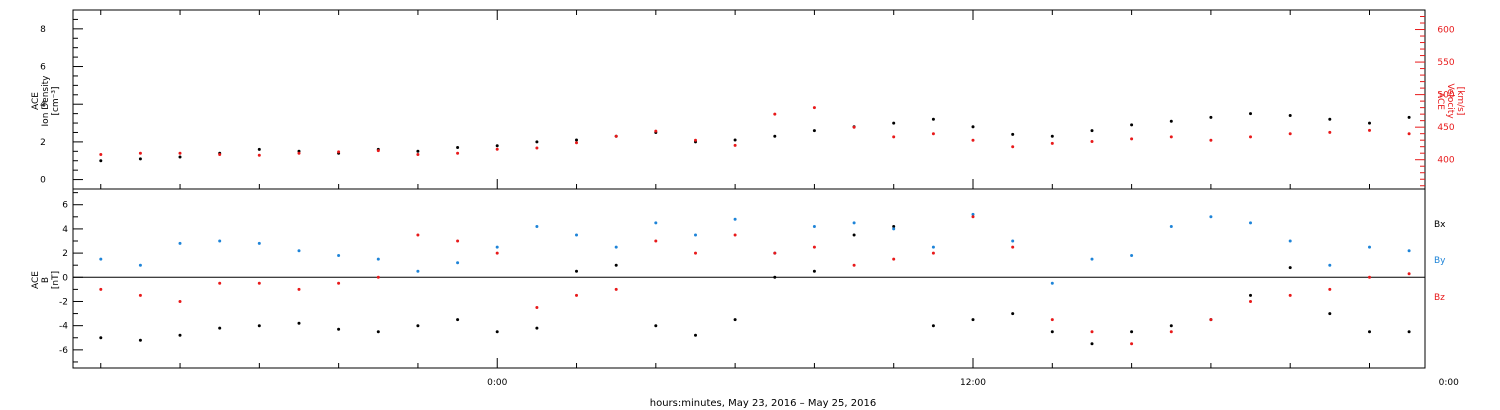 The image size is (1500, 410). What do you see at coordinates (65, 254) in the screenshot?
I see `b-tick-label: 2` at bounding box center [65, 254].